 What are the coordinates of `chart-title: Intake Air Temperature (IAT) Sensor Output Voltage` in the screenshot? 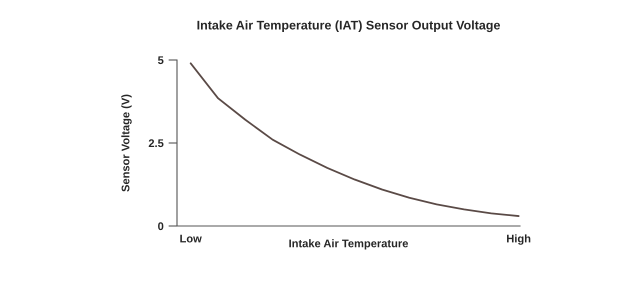 It's located at (348, 26).